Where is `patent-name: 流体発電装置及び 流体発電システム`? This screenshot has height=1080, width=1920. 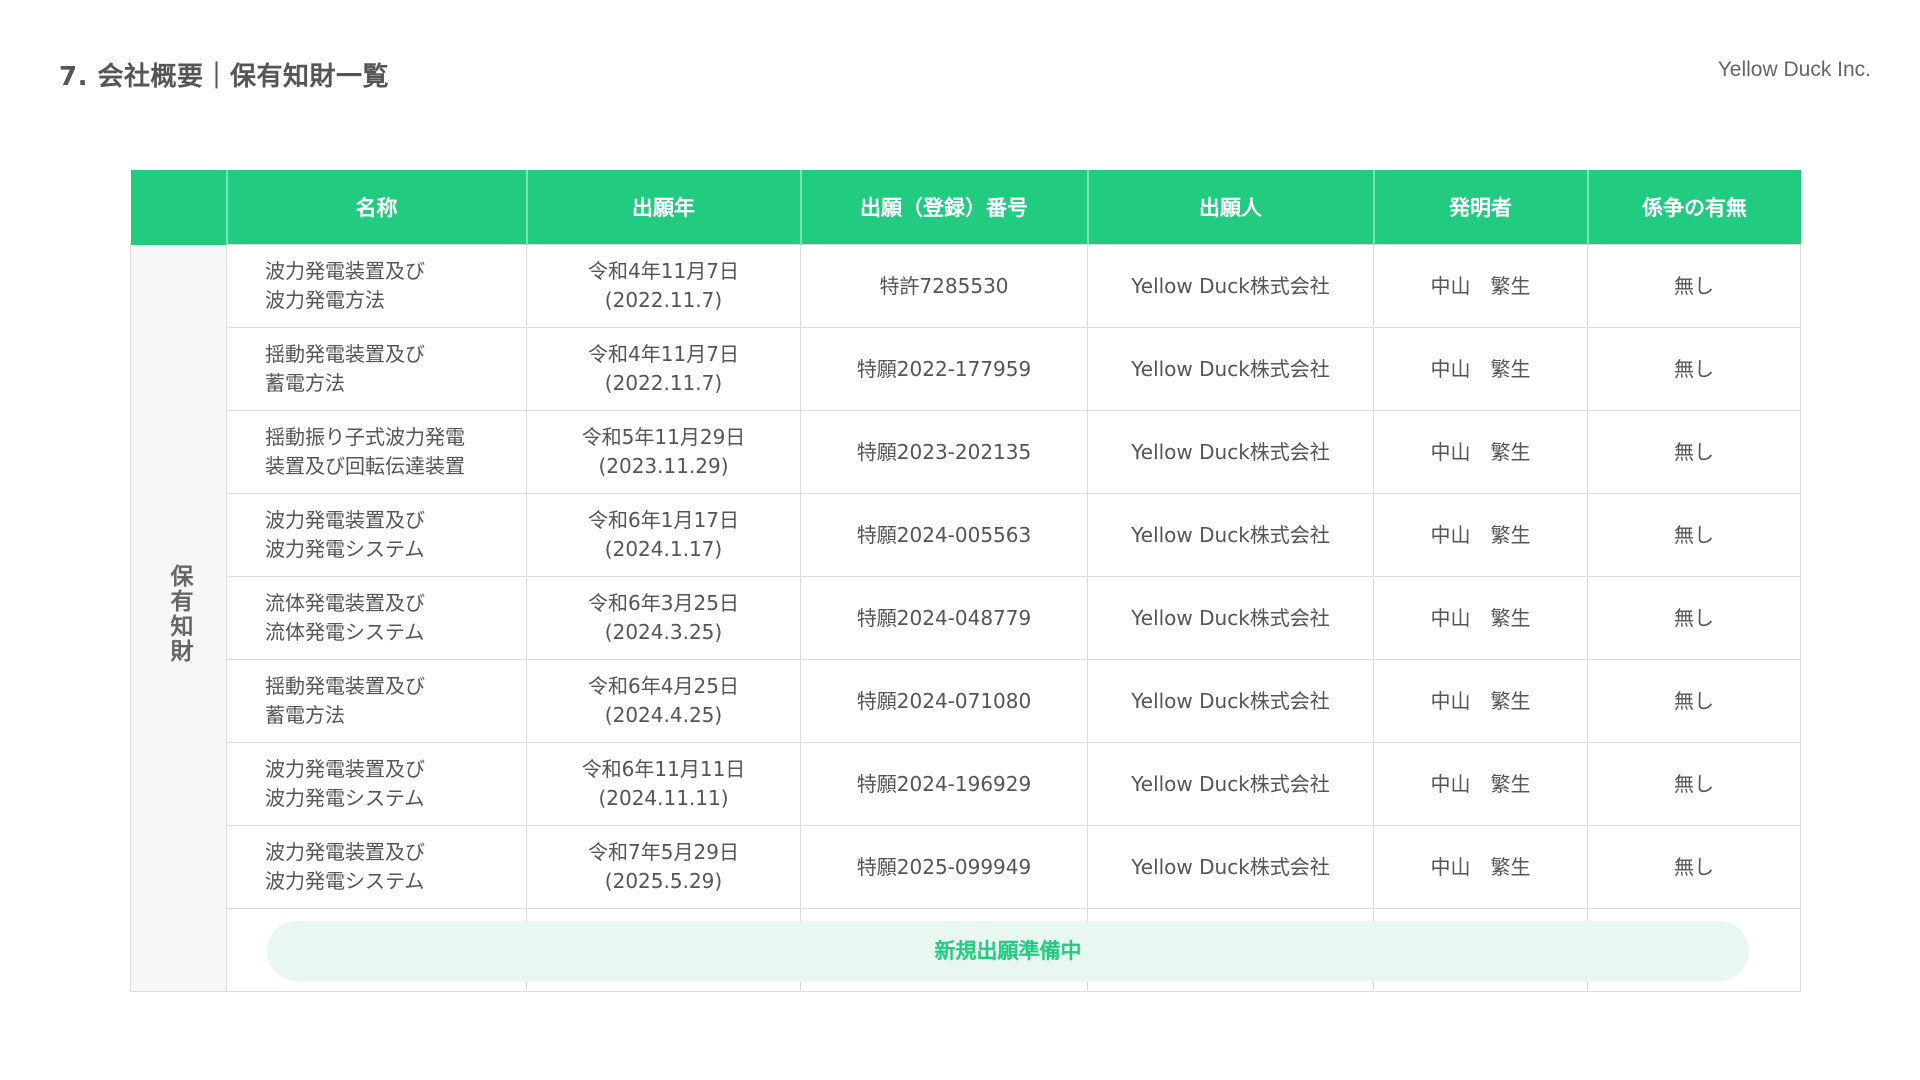
patent-name: 流体発電装置及び 流体発電システム is located at coordinates (376, 618).